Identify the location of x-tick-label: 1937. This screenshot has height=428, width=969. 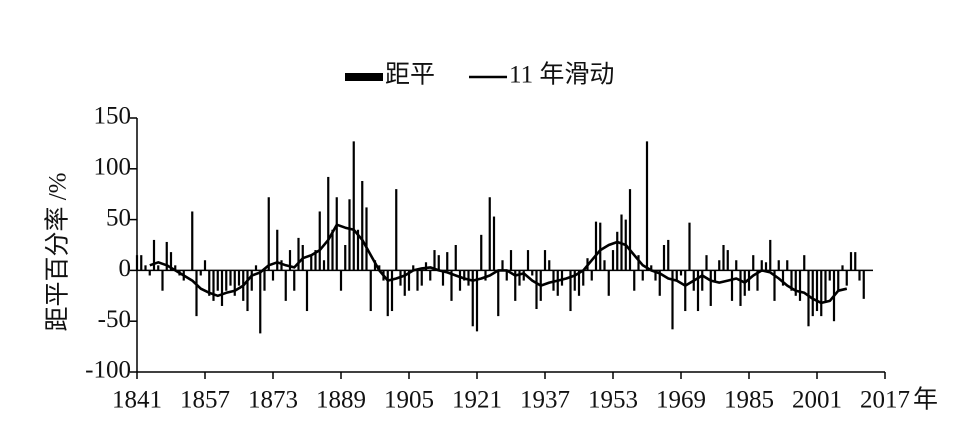
(545, 400).